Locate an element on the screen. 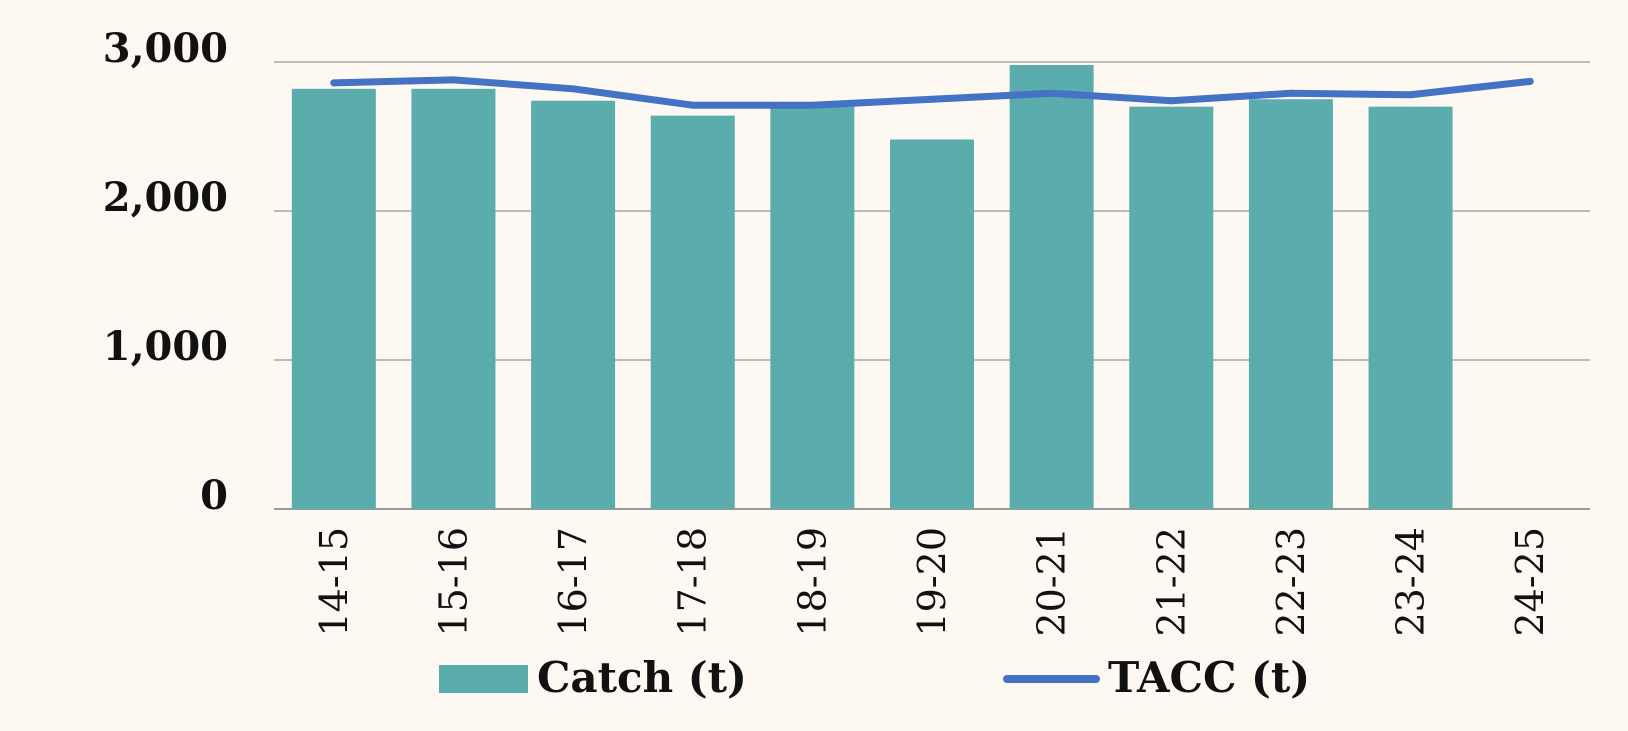 This screenshot has height=731, width=1628. legend-label-tacc: TACC (t) is located at coordinates (1209, 677).